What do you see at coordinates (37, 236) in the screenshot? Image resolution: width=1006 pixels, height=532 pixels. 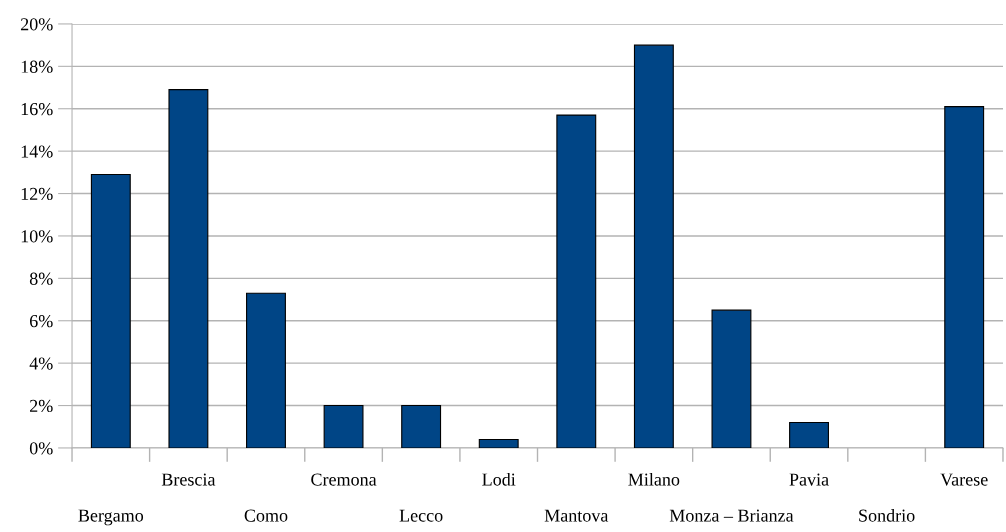 I see `y-tick-label: 10%` at bounding box center [37, 236].